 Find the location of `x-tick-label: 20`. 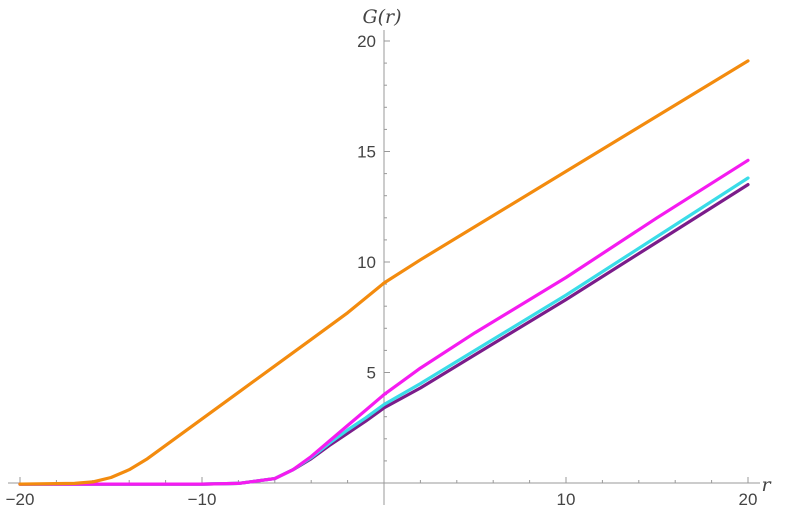

x-tick-label: 20 is located at coordinates (748, 499).